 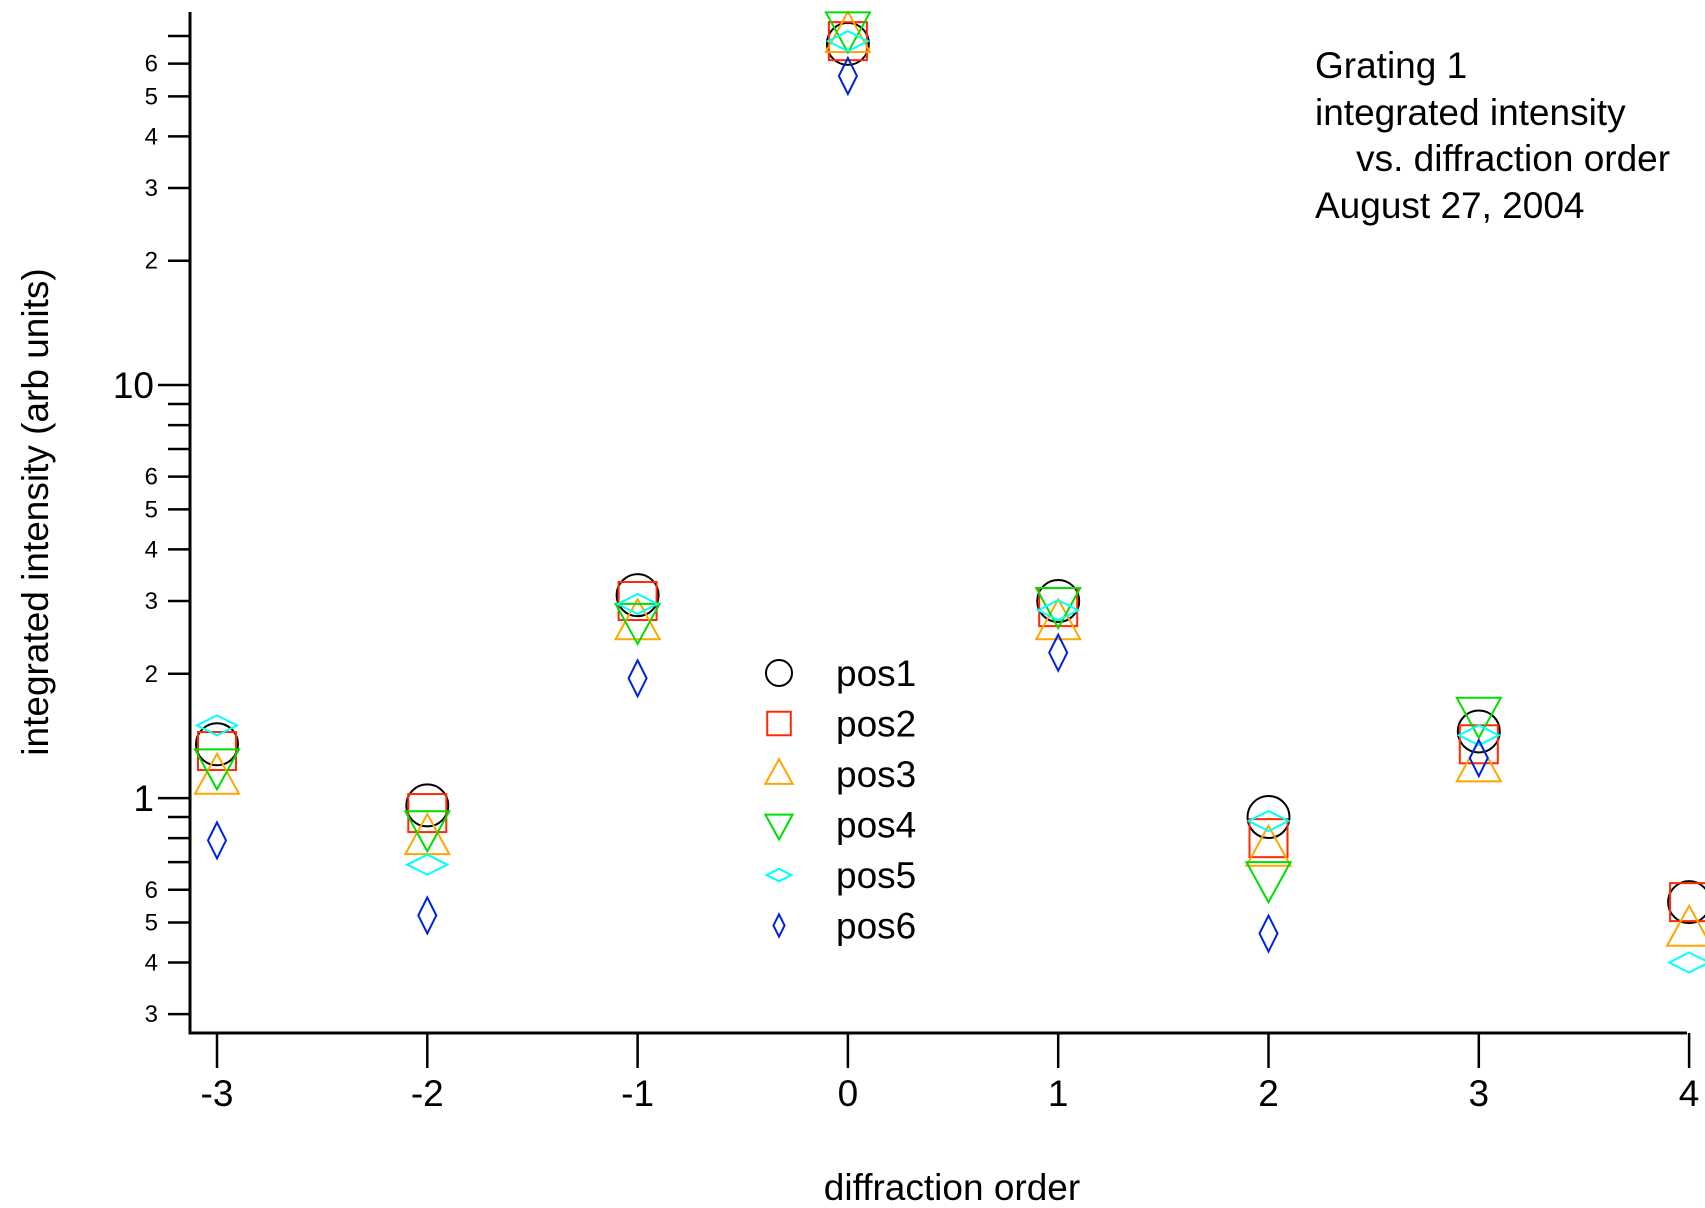 I want to click on legend-item-pos1: pos1, so click(x=840, y=673).